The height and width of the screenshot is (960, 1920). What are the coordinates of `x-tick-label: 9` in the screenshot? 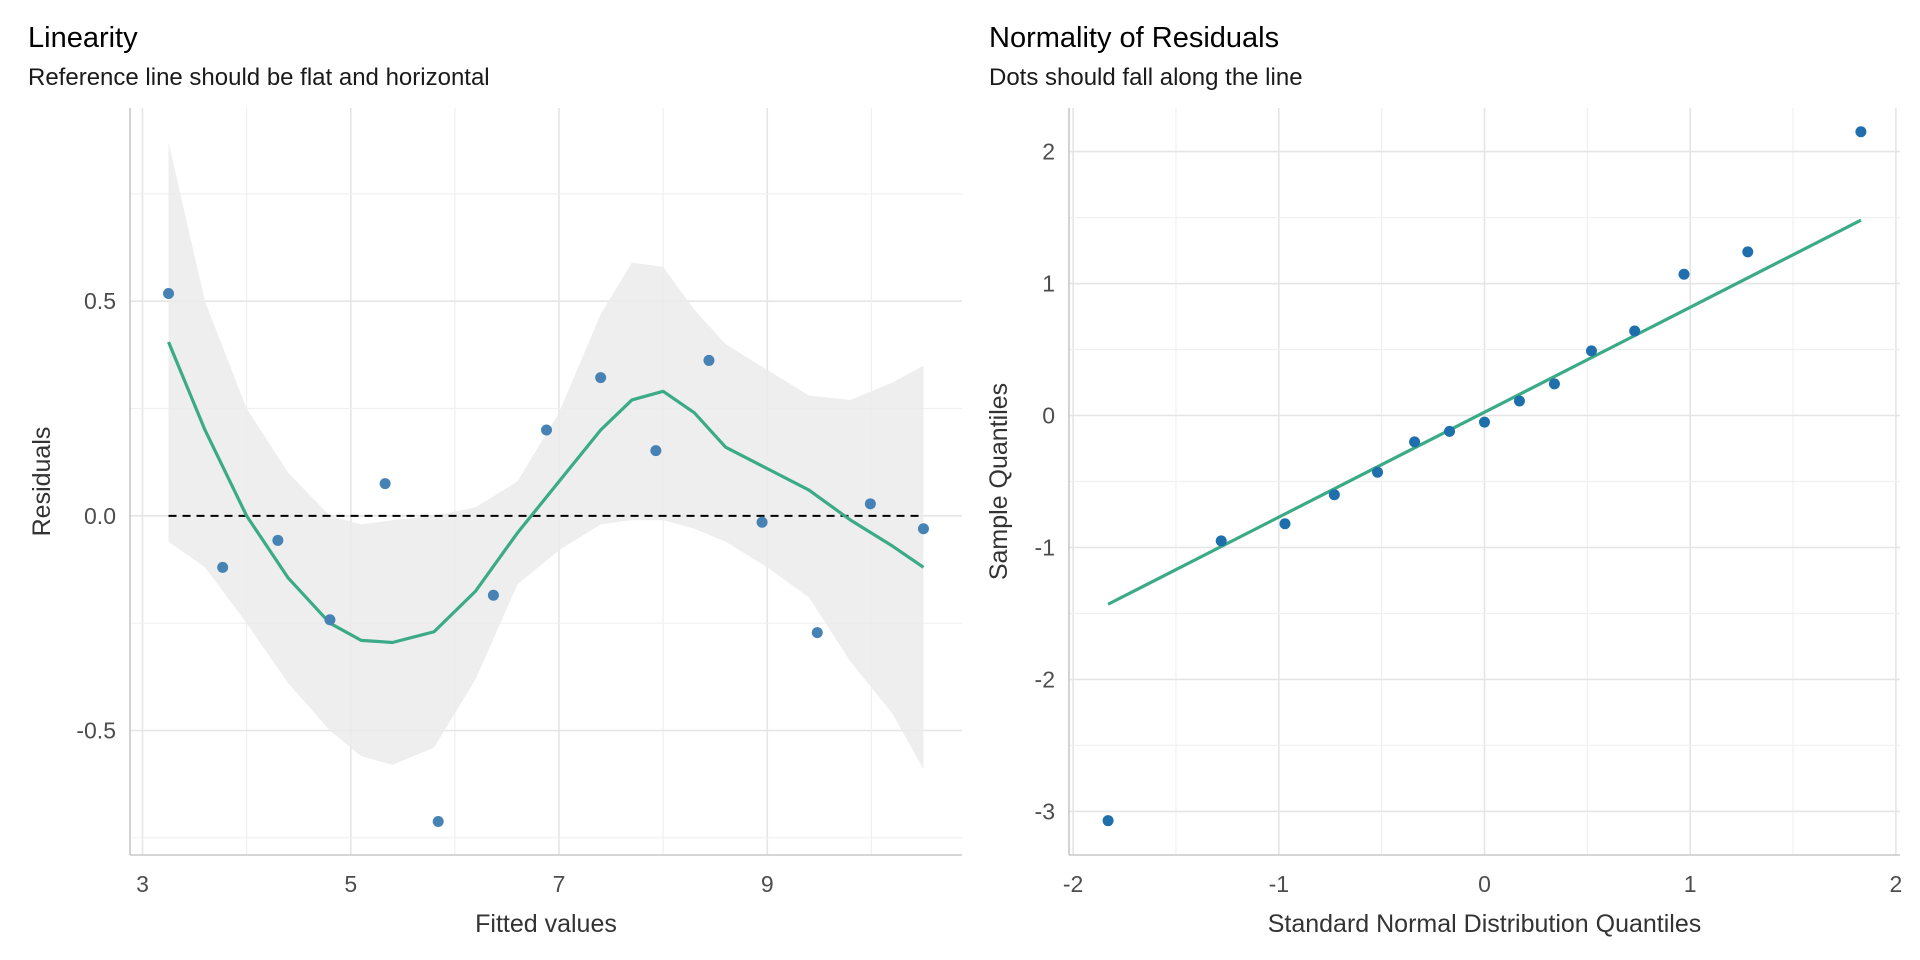 It's located at (767, 884).